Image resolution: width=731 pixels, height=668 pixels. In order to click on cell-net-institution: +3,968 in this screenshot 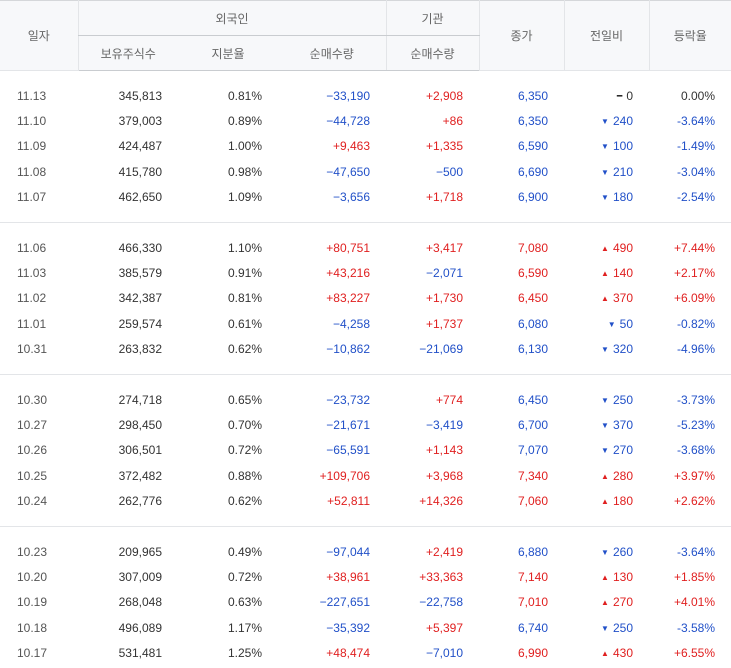, I will do `click(444, 475)`.